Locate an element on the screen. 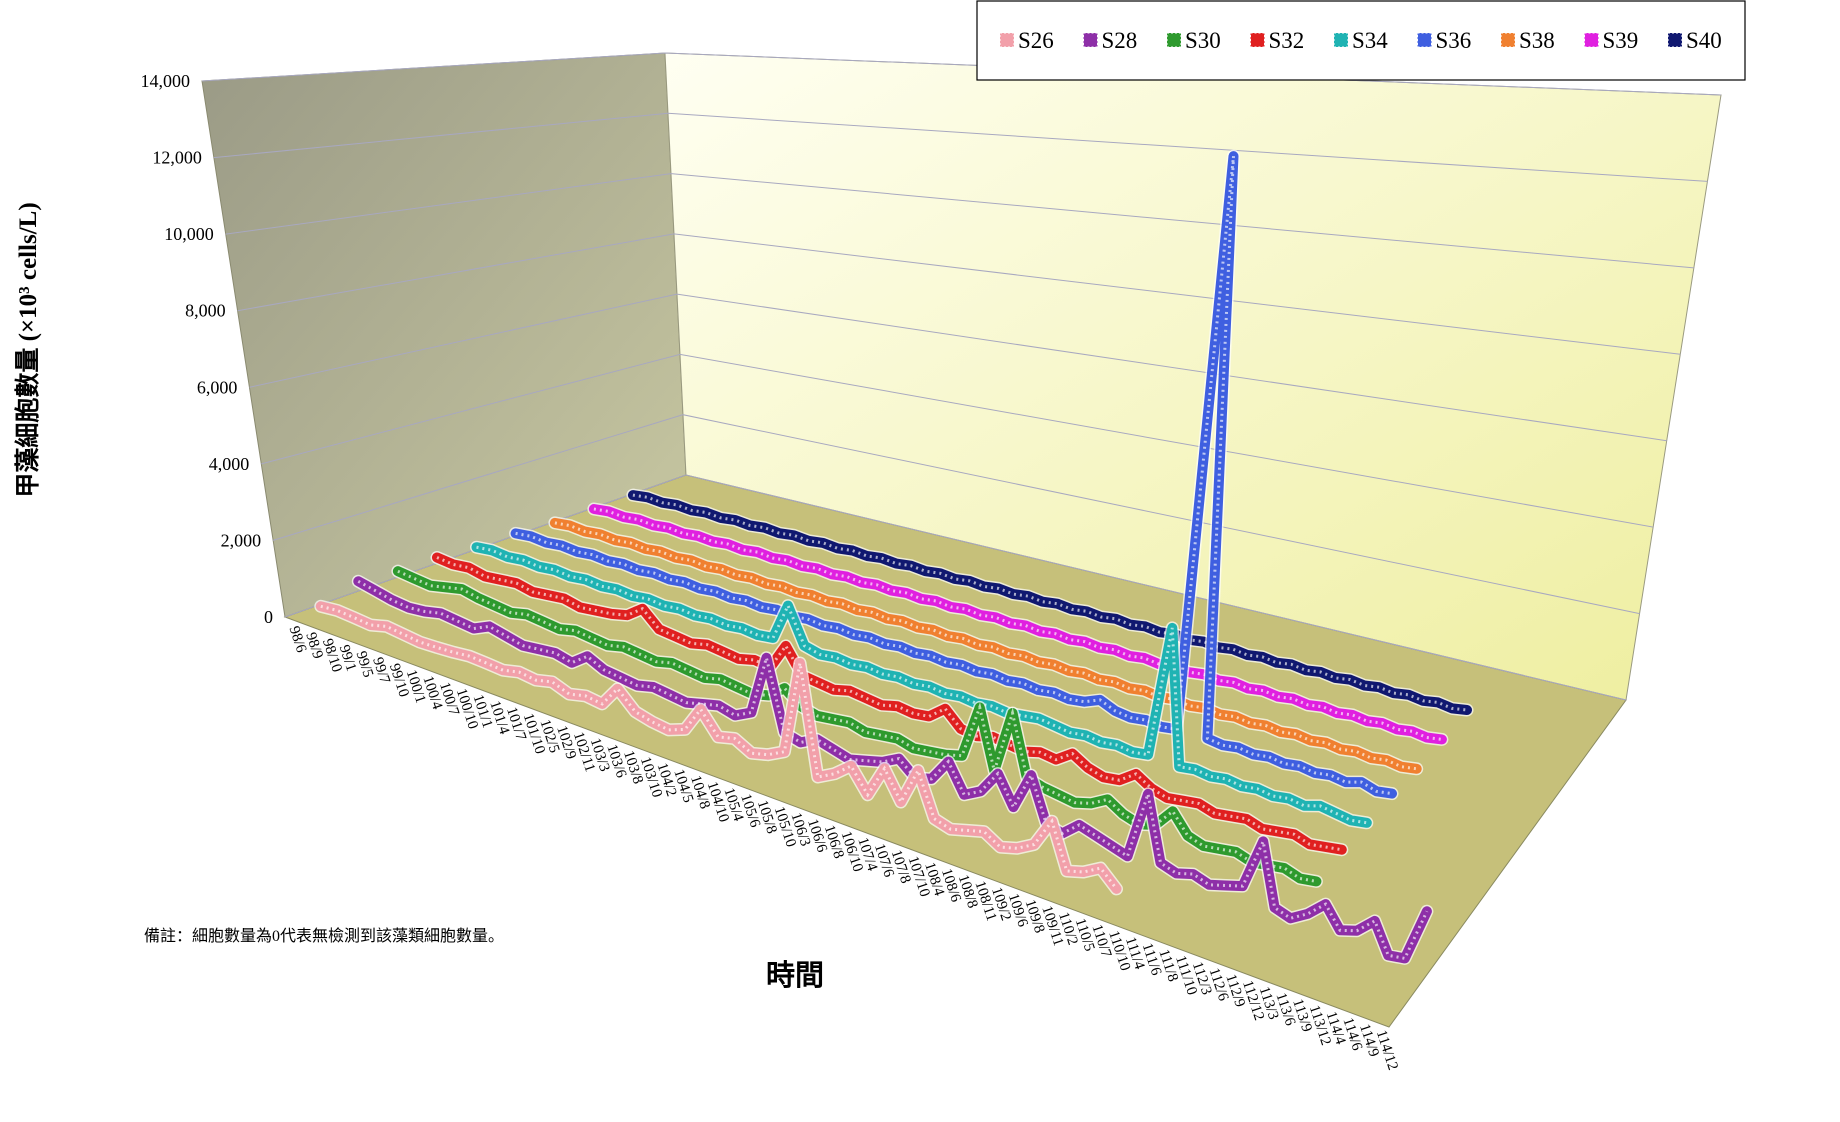  y-tick-label: 0 is located at coordinates (268, 617).